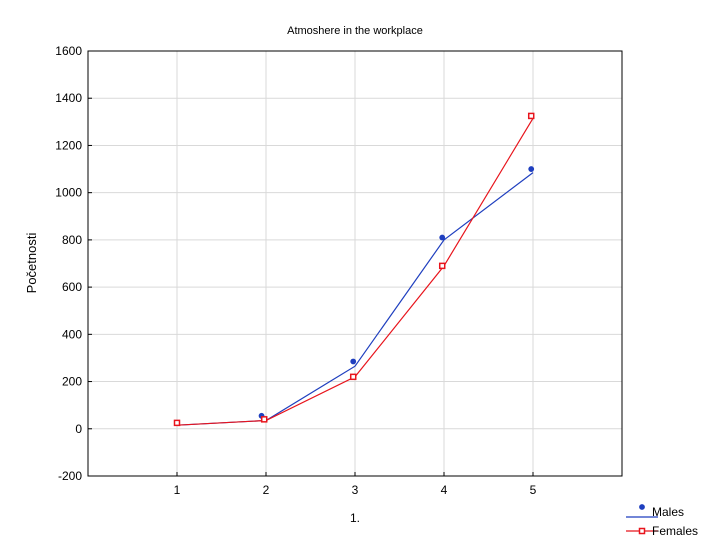 Image resolution: width=715 pixels, height=540 pixels. Describe the element at coordinates (78, 429) in the screenshot. I see `y-tick-label: 0` at that location.